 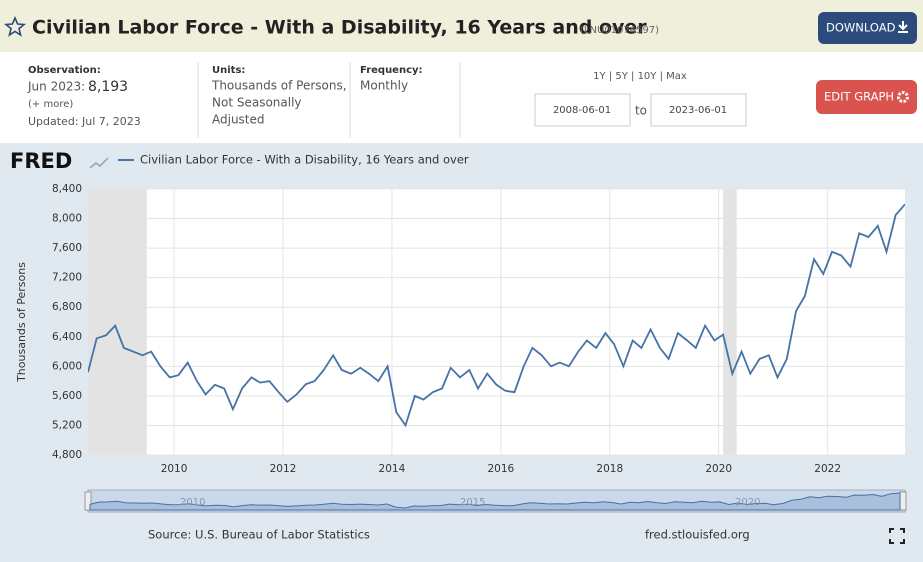 What do you see at coordinates (609, 469) in the screenshot?
I see `x-tick-label: 2018` at bounding box center [609, 469].